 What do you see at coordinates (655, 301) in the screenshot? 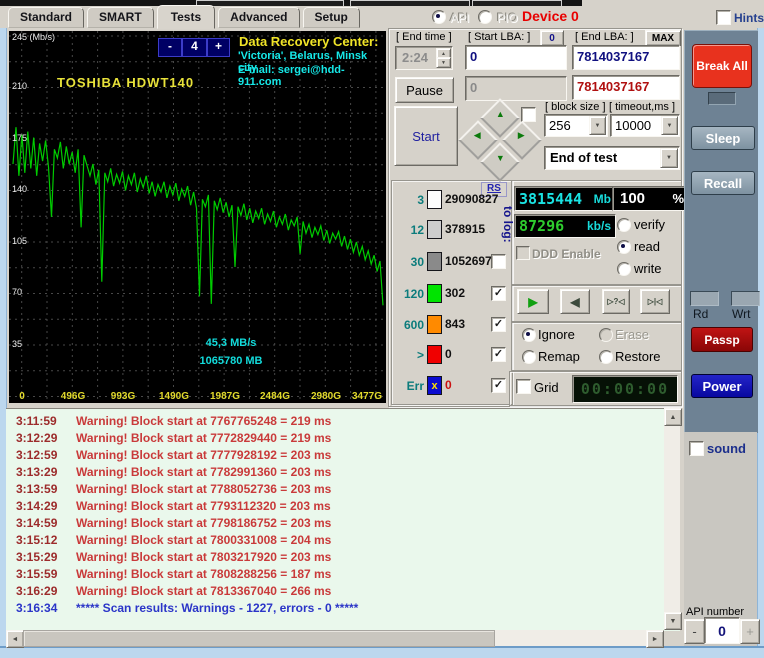
I see `seek-step-button: ▷|◁` at bounding box center [655, 301].